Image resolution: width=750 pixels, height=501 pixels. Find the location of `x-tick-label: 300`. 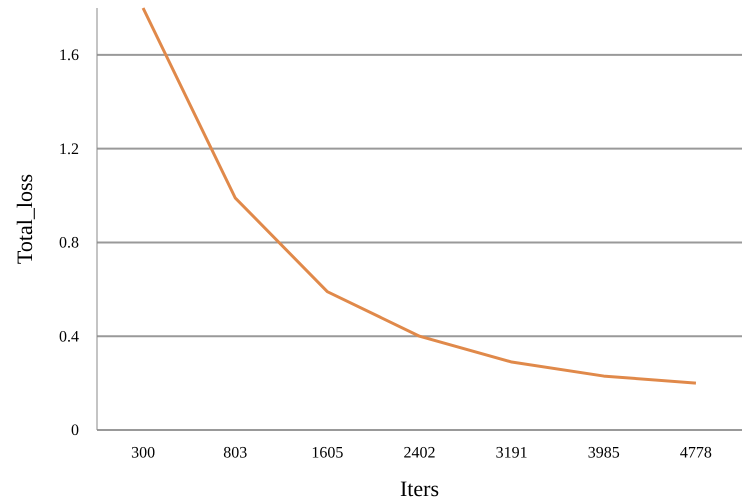

x-tick-label: 300 is located at coordinates (143, 453).